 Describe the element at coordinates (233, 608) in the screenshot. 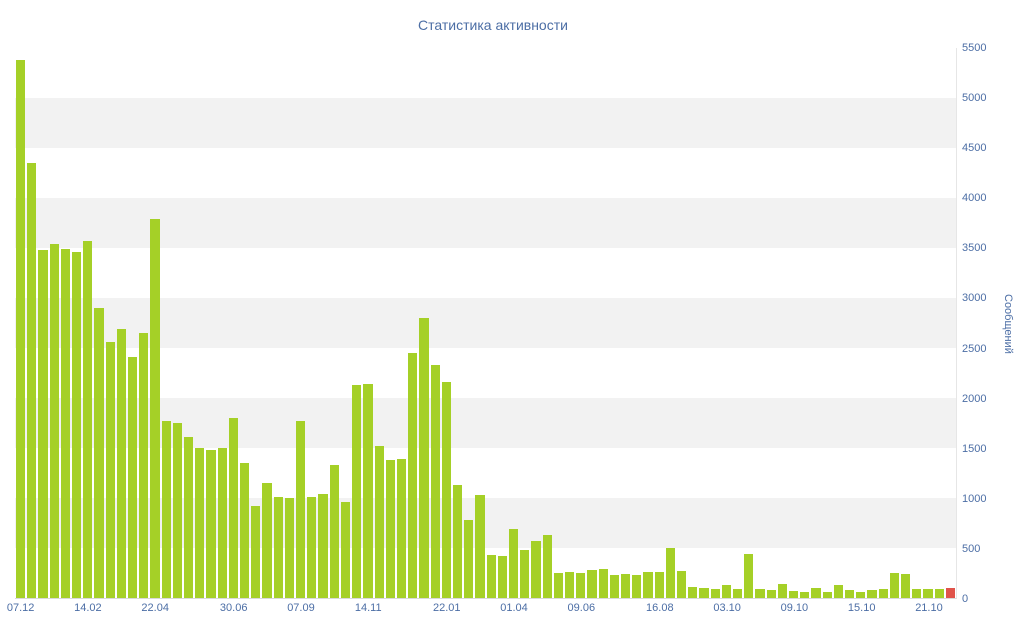

I see `x-tick-label: 30.06` at that location.